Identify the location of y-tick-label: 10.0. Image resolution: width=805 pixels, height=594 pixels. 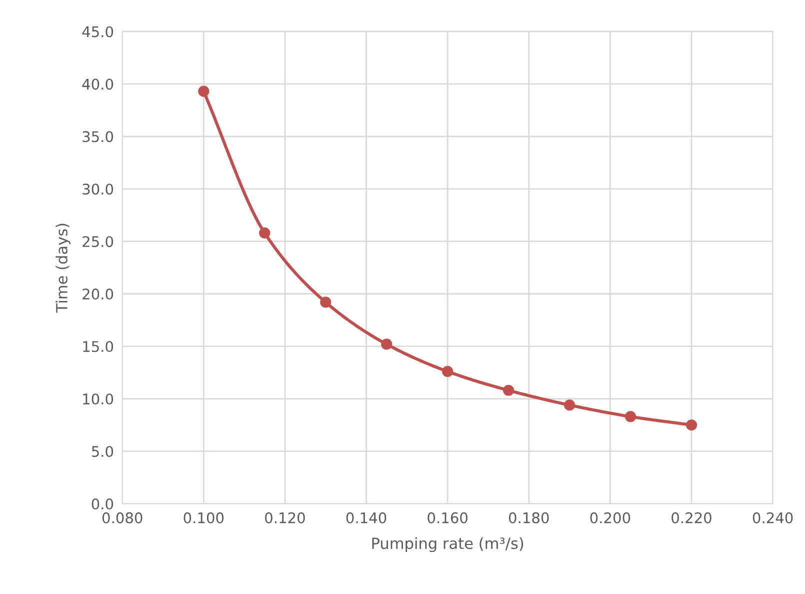
(98, 399).